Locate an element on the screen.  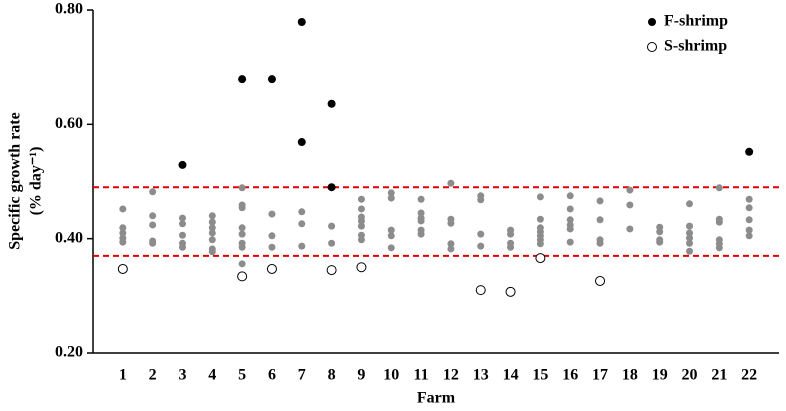
x-tick-label: 9 is located at coordinates (361, 375).